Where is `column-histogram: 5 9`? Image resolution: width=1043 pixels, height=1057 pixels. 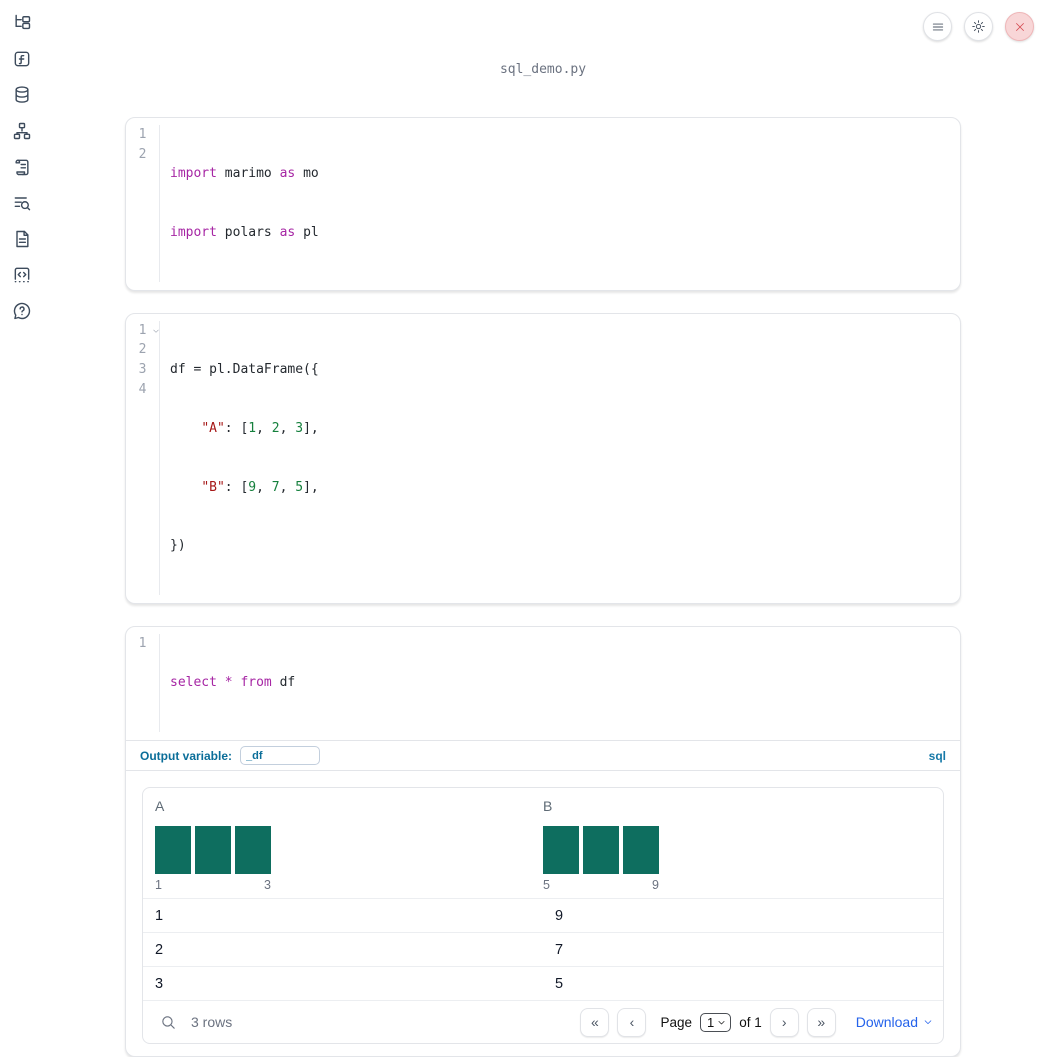
column-histogram: 5 9 is located at coordinates (601, 859).